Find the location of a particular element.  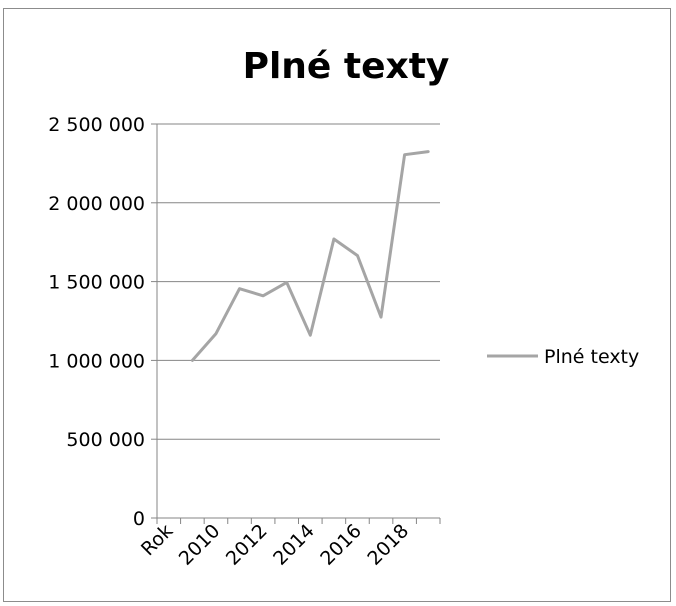

x-tick-label: 2016 is located at coordinates (341, 545).